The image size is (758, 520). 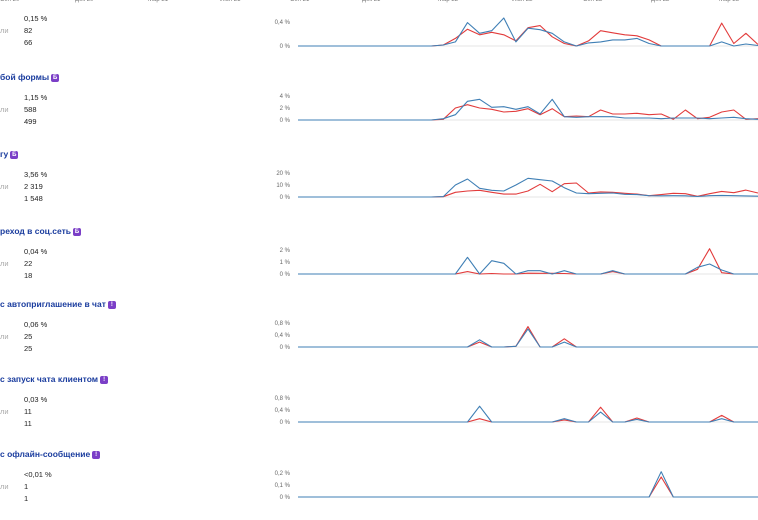 What do you see at coordinates (21, 186) in the screenshot?
I see `goal-metric-row: ли 2 319` at bounding box center [21, 186].